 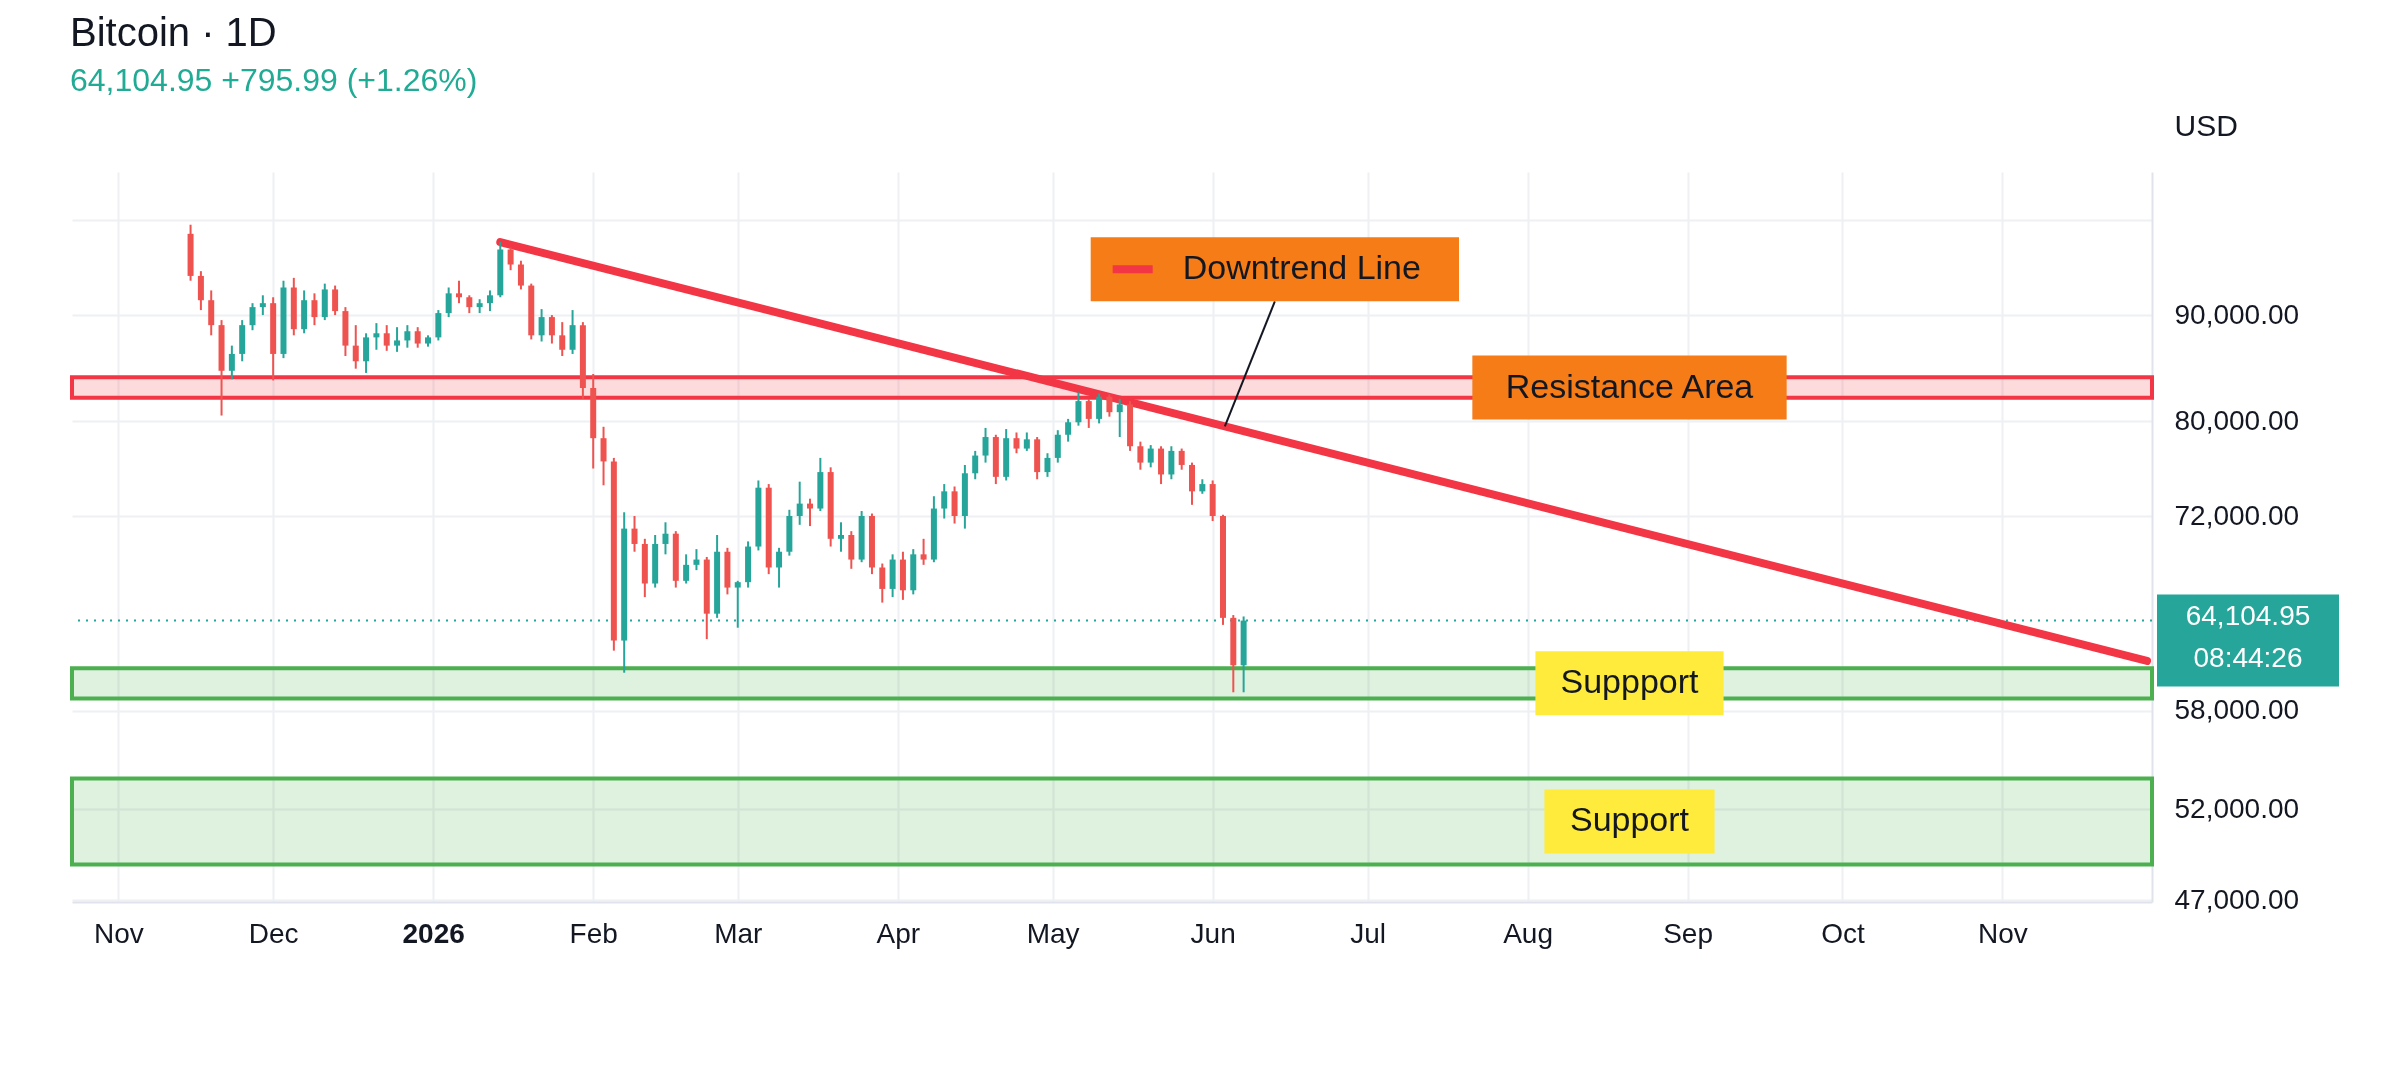 I want to click on y-tick-label: 47,000.00, so click(x=2237, y=899).